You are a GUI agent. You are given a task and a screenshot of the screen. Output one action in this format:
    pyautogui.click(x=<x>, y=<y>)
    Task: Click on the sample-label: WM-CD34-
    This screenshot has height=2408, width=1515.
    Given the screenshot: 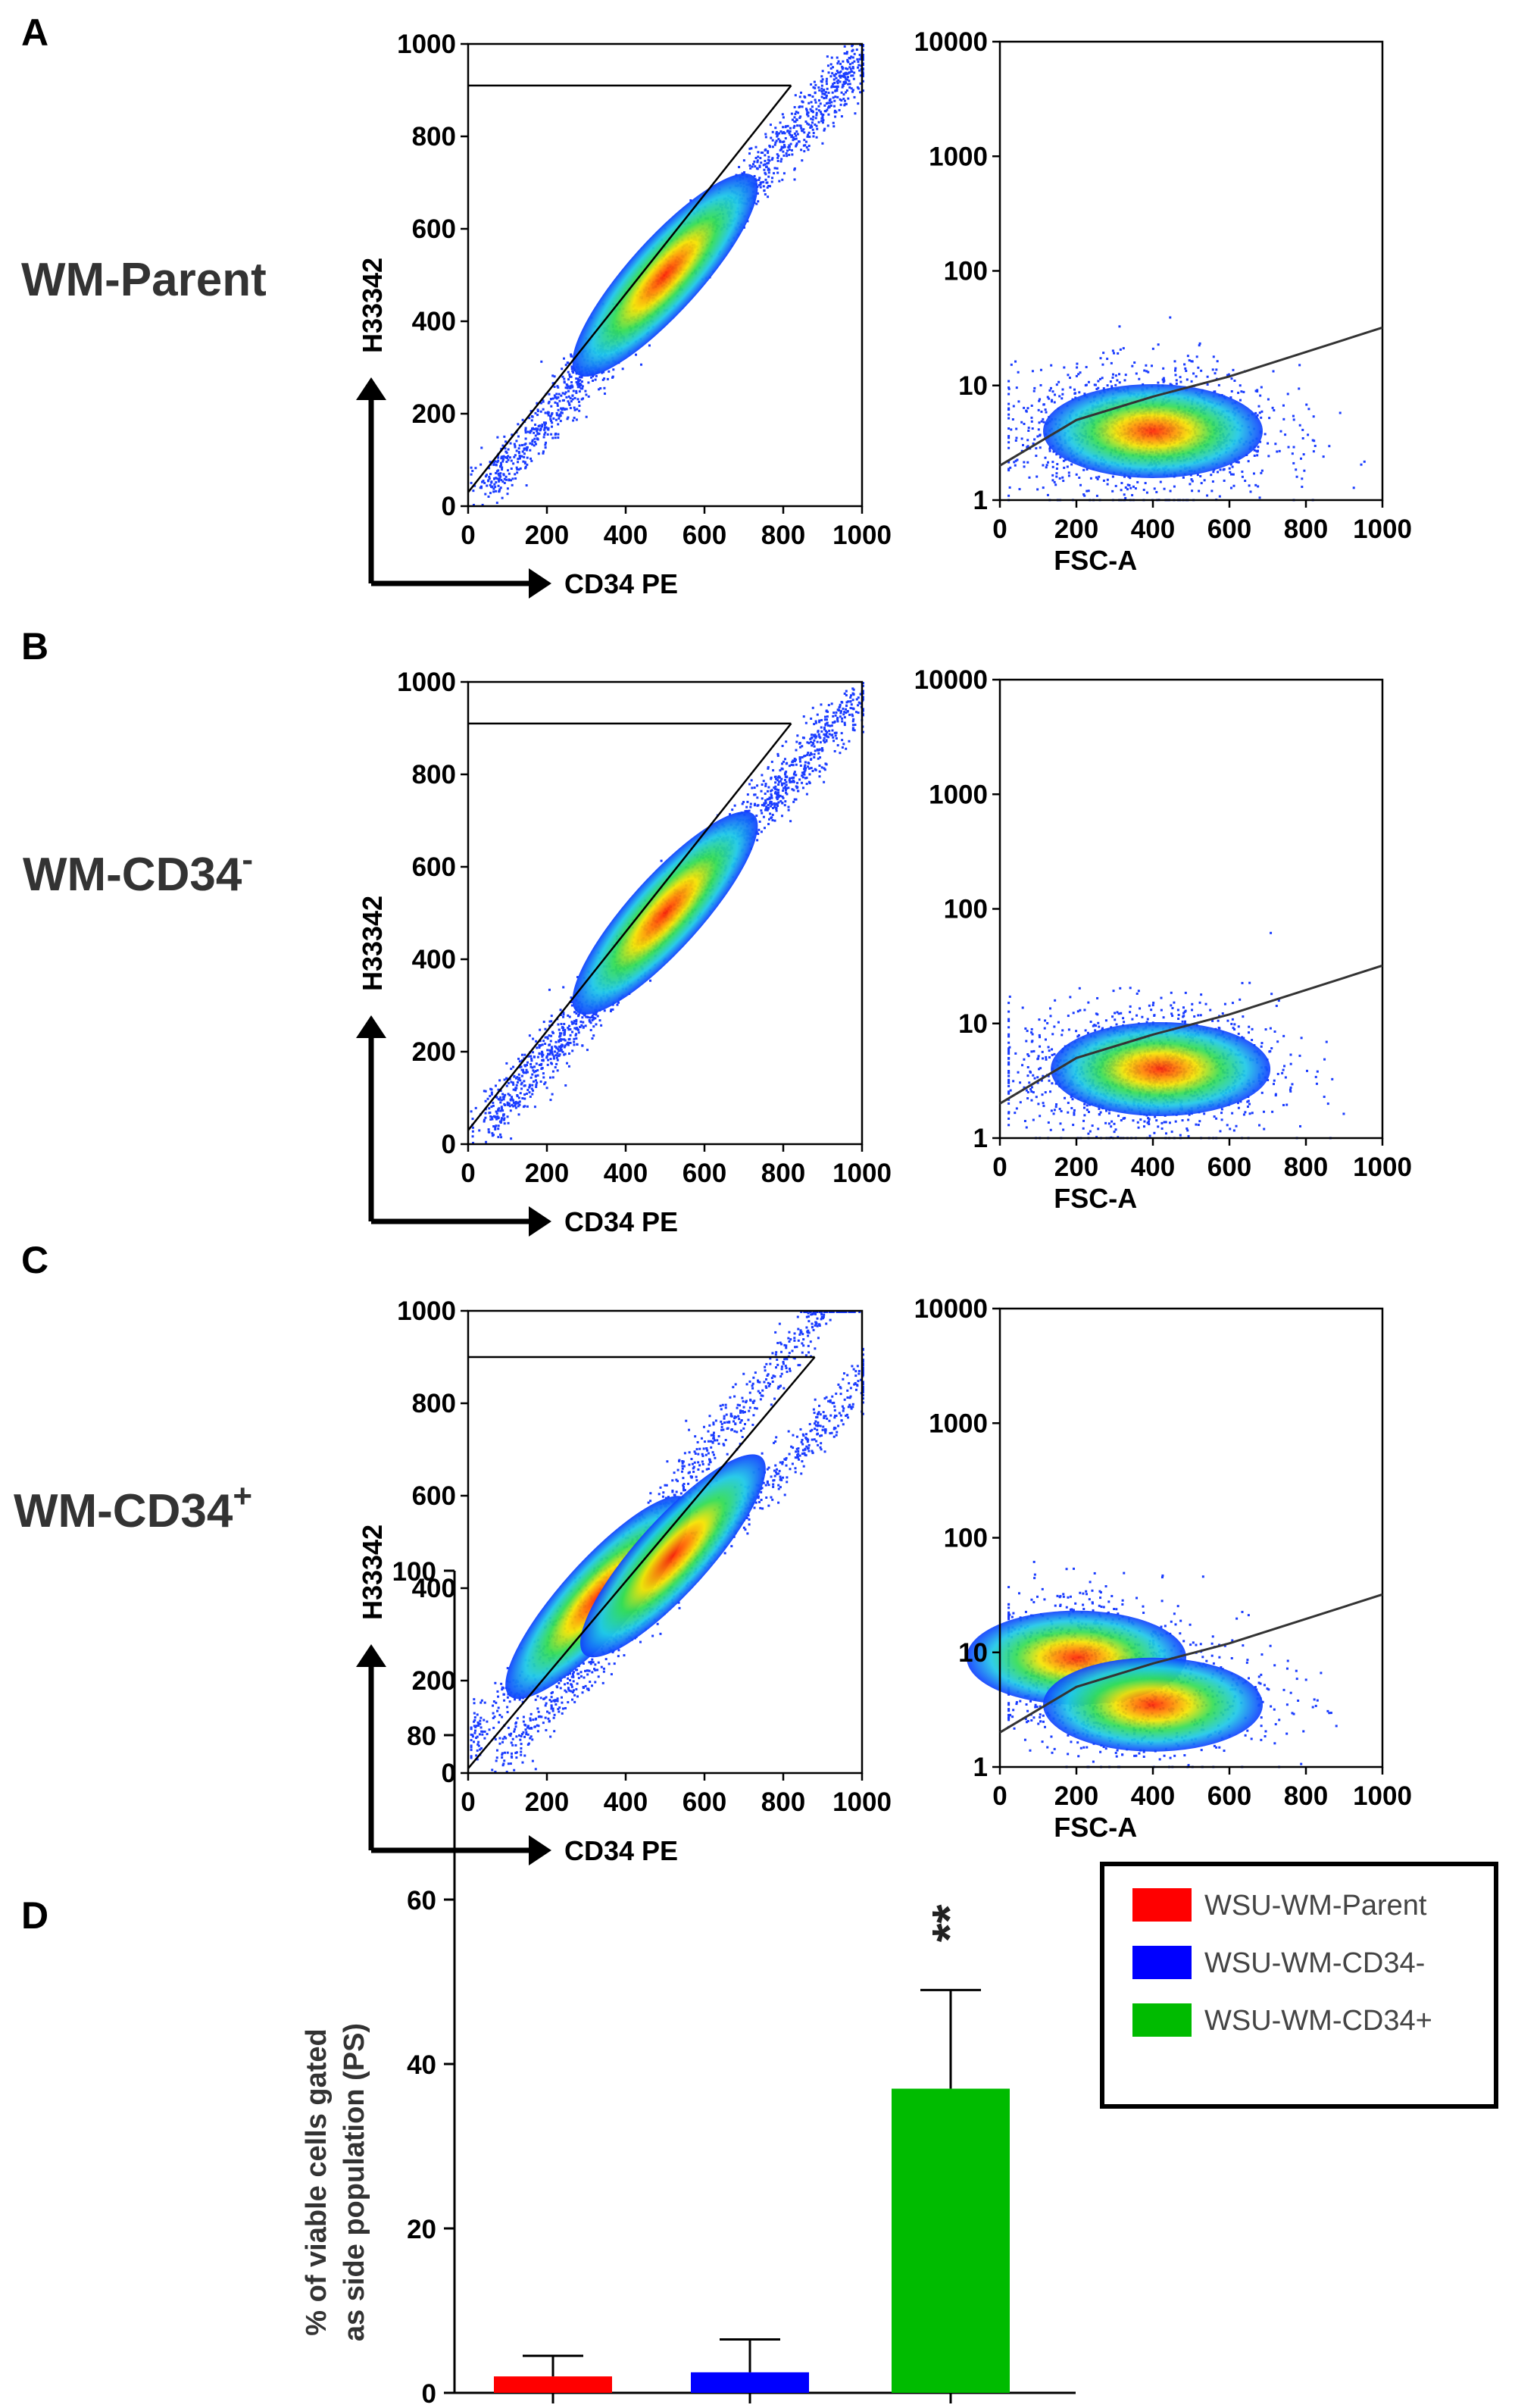 What is the action you would take?
    pyautogui.click(x=138, y=871)
    